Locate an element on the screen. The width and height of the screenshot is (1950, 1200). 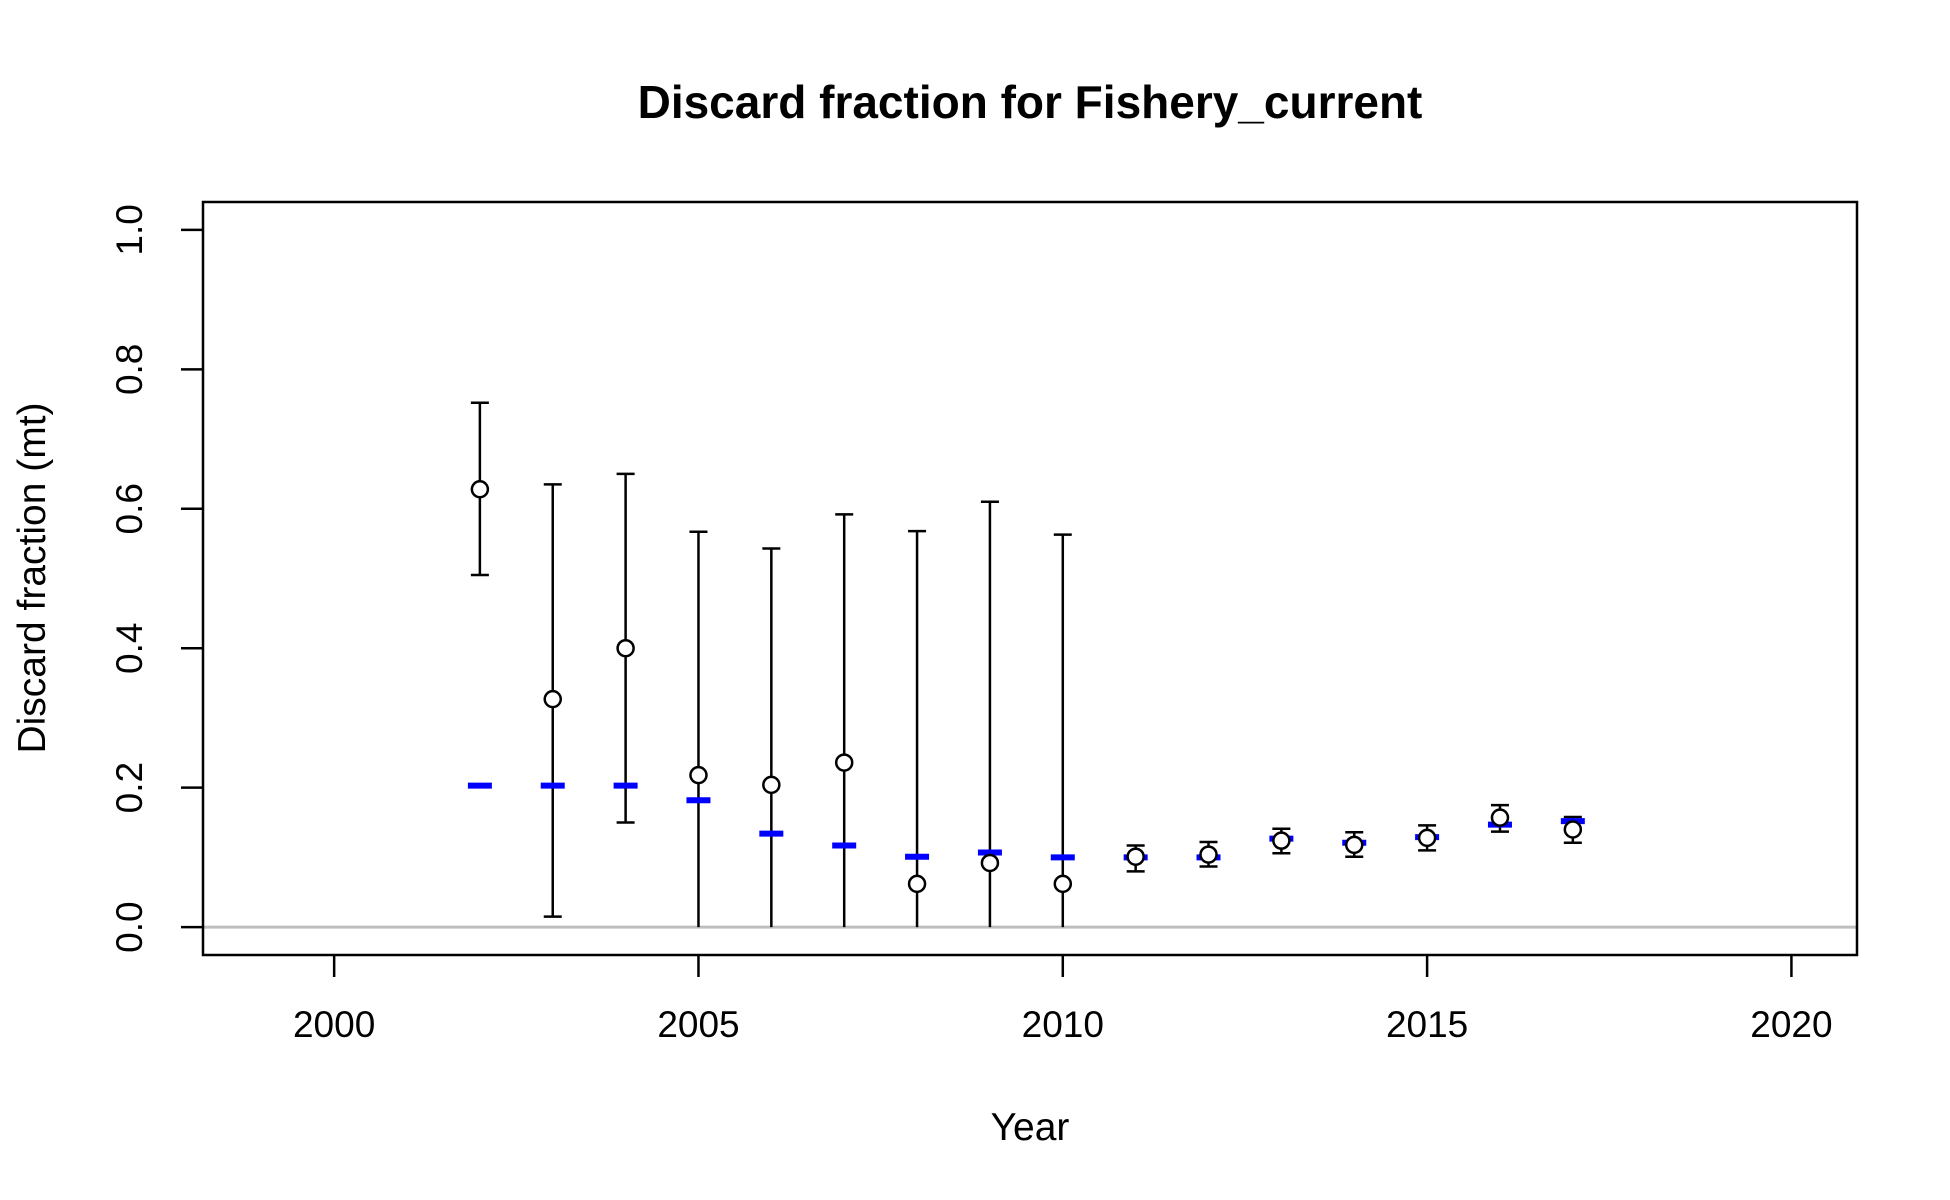
y-tick-label-5: 1.0 is located at coordinates (129, 229).